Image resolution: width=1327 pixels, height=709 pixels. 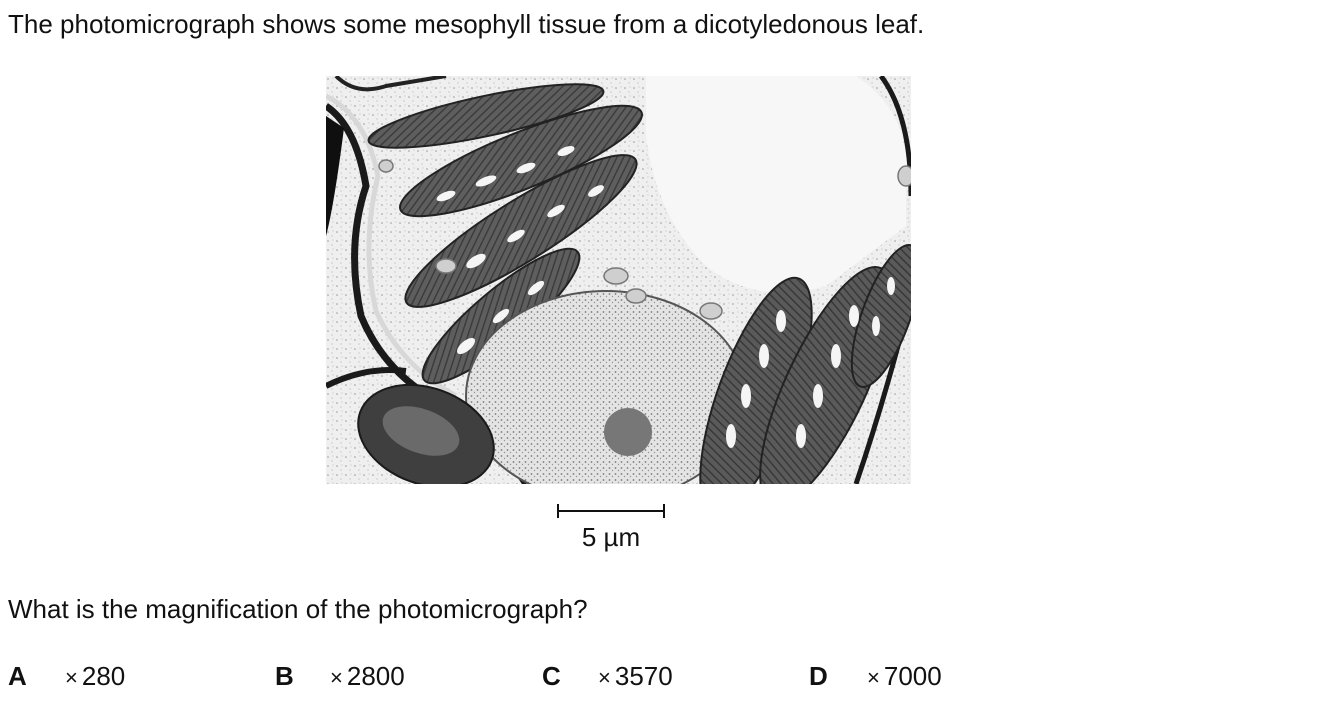 I want to click on scale-bar-label: 5 µm, so click(x=611, y=537).